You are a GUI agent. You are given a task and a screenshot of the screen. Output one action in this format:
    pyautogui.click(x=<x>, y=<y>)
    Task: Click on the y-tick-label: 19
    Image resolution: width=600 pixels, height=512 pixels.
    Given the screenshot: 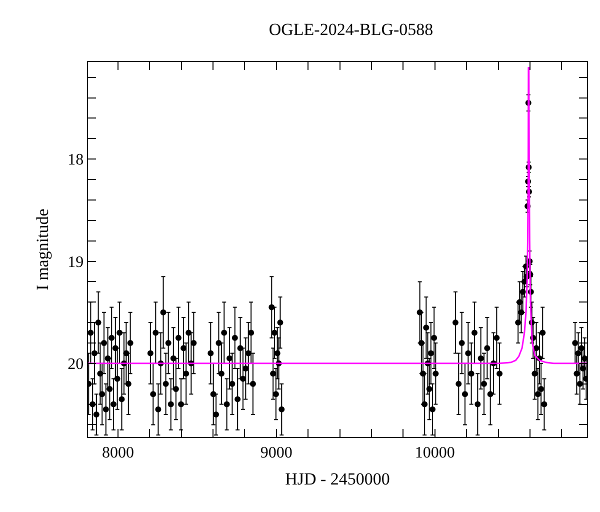 What is the action you would take?
    pyautogui.click(x=76, y=262)
    